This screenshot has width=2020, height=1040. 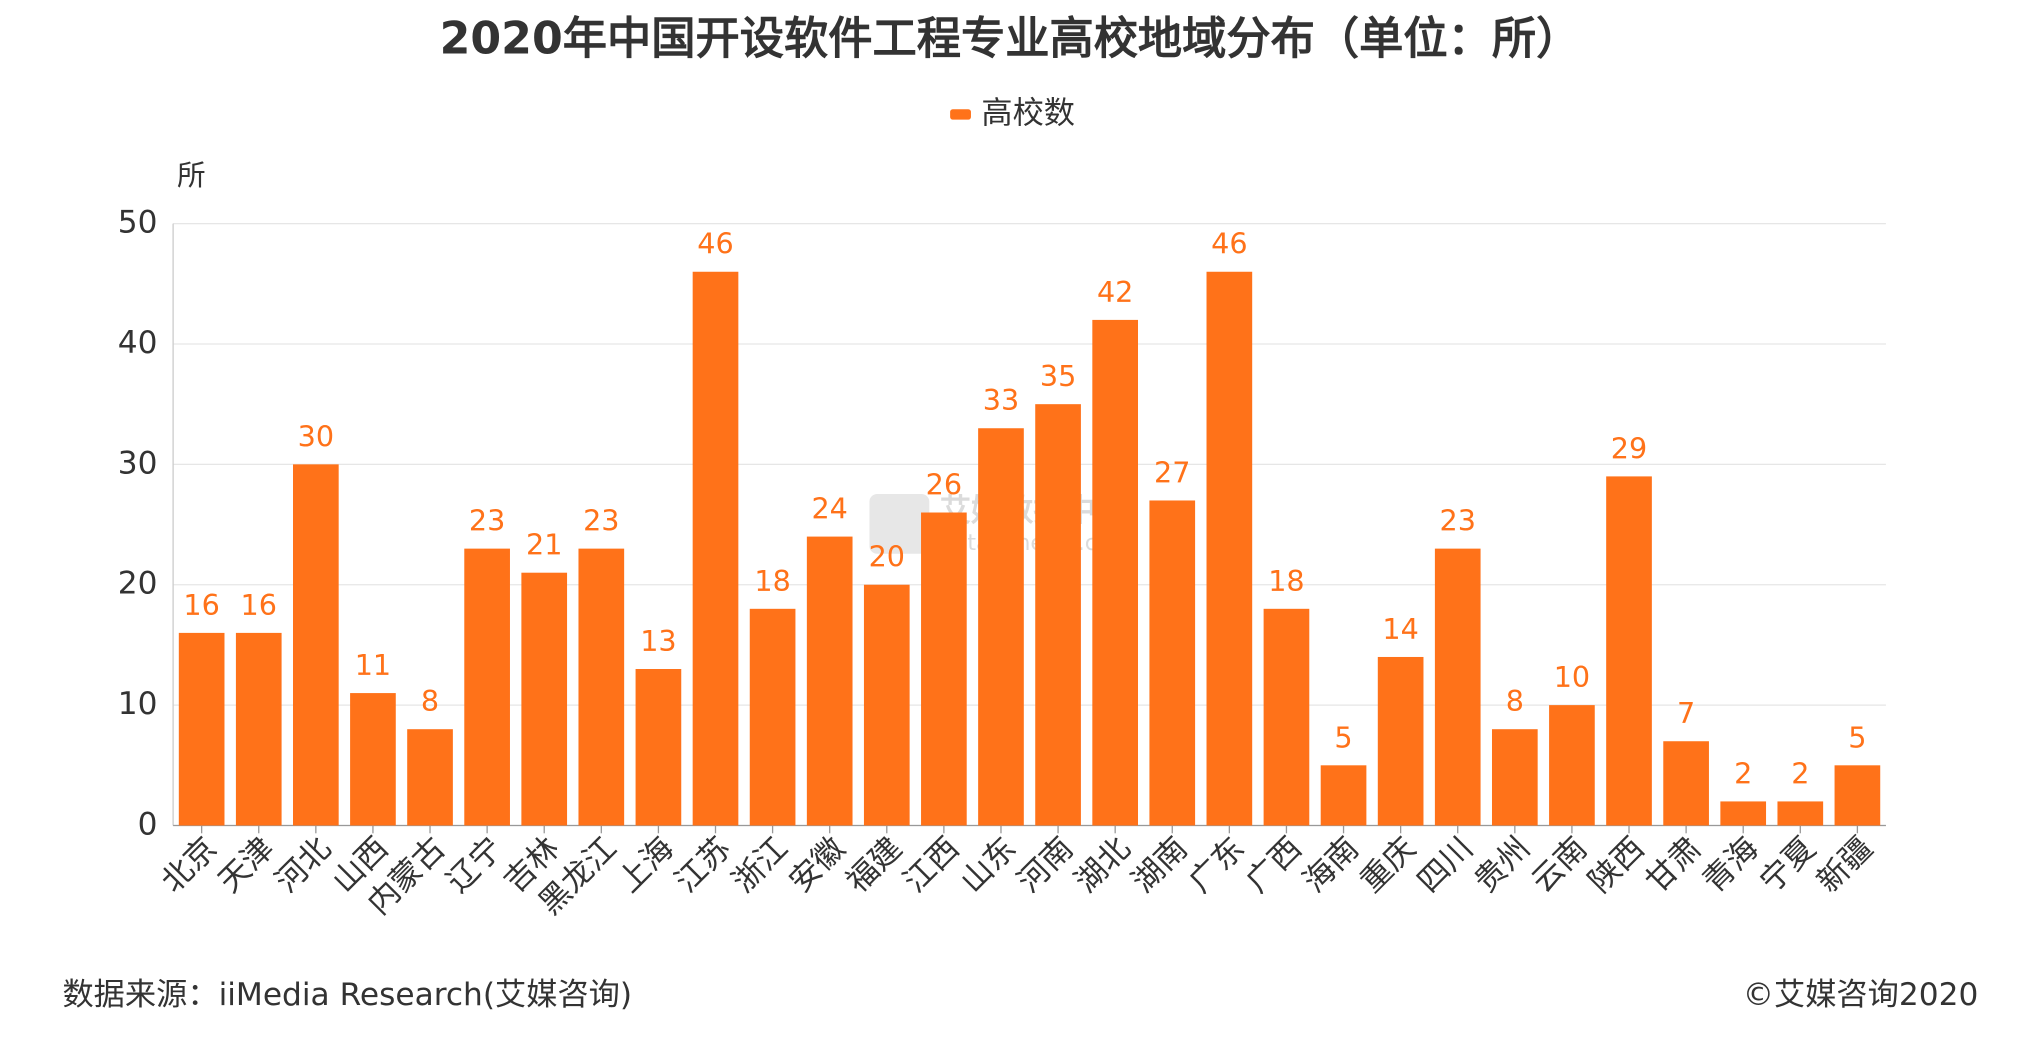 I want to click on x-tick-label: 重庆, so click(x=1388, y=865).